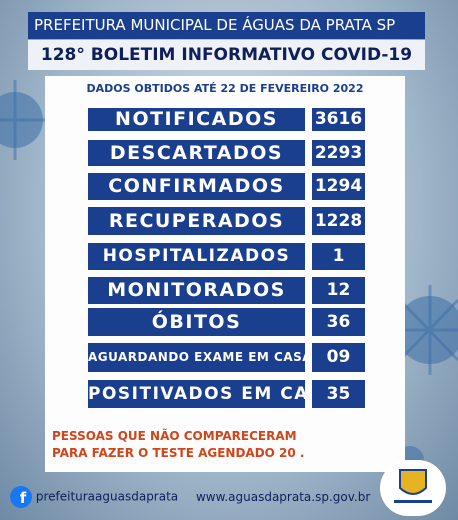 Image resolution: width=458 pixels, height=520 pixels. Describe the element at coordinates (338, 256) in the screenshot. I see `row-value: 1` at that location.